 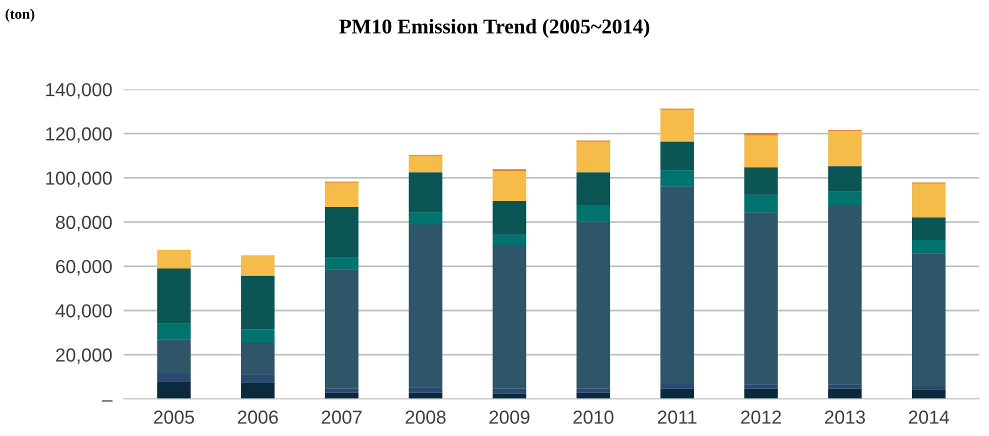 I want to click on x-tick-label: 2012, so click(x=761, y=417).